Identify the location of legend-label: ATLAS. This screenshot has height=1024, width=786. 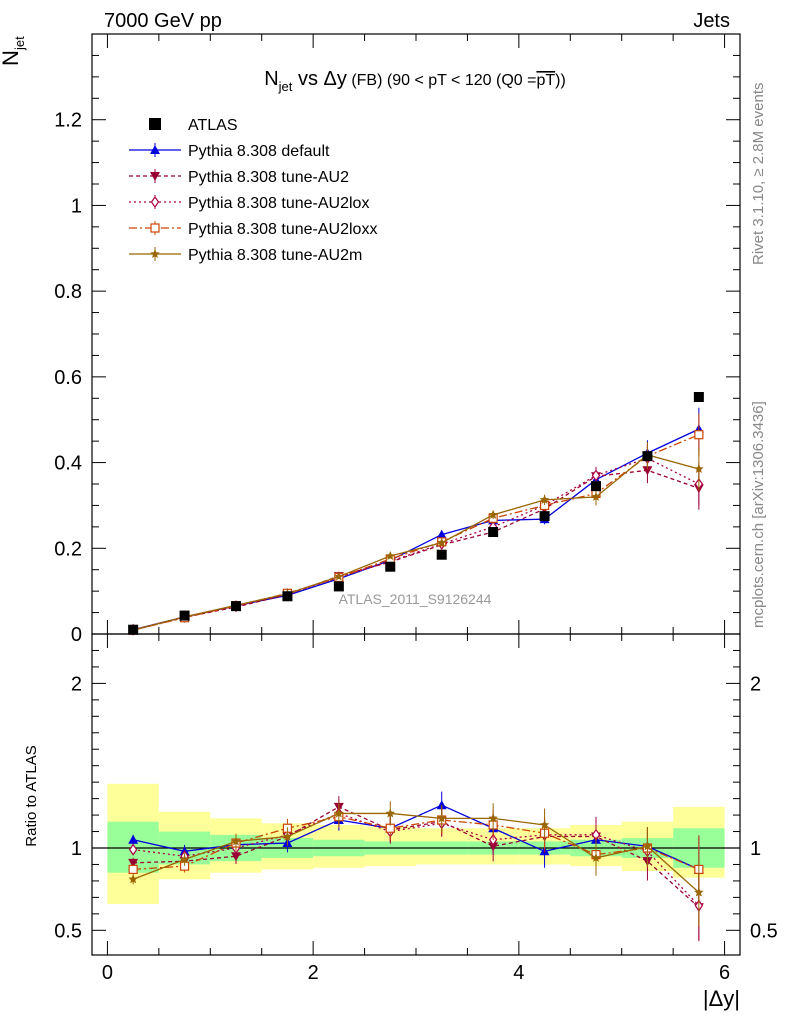
(213, 125).